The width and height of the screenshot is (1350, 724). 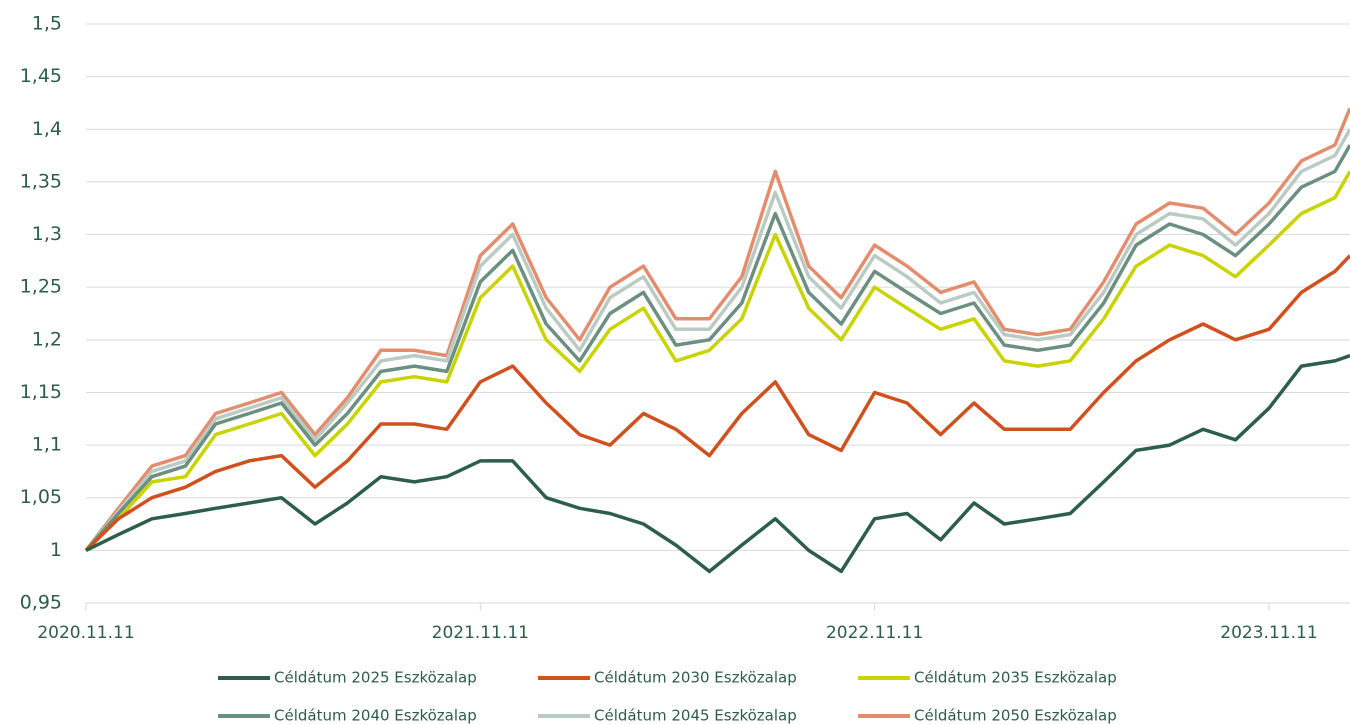 I want to click on x-tick-label: 2021.11.11, so click(x=480, y=633).